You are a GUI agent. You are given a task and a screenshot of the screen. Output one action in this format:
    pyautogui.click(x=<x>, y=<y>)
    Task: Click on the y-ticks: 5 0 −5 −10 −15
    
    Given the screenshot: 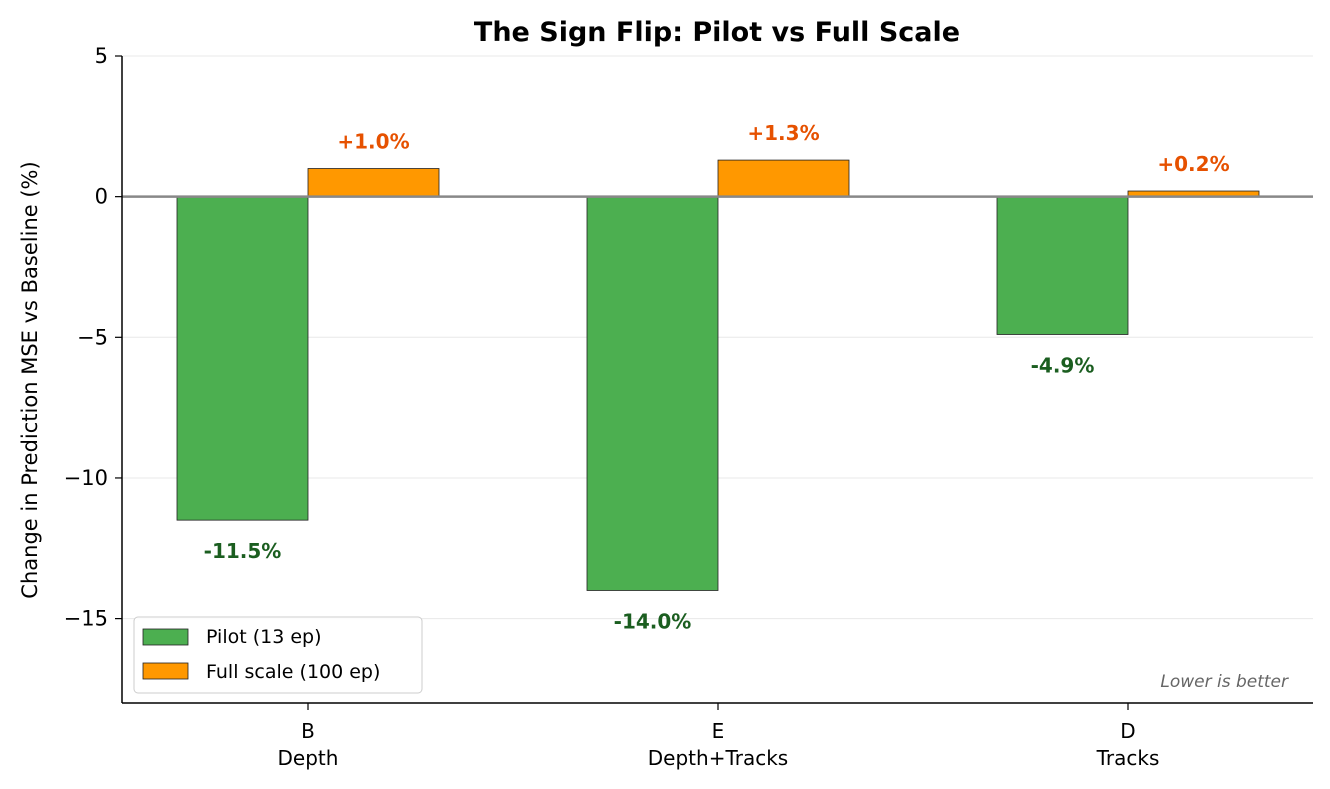 What is the action you would take?
    pyautogui.click(x=93, y=337)
    